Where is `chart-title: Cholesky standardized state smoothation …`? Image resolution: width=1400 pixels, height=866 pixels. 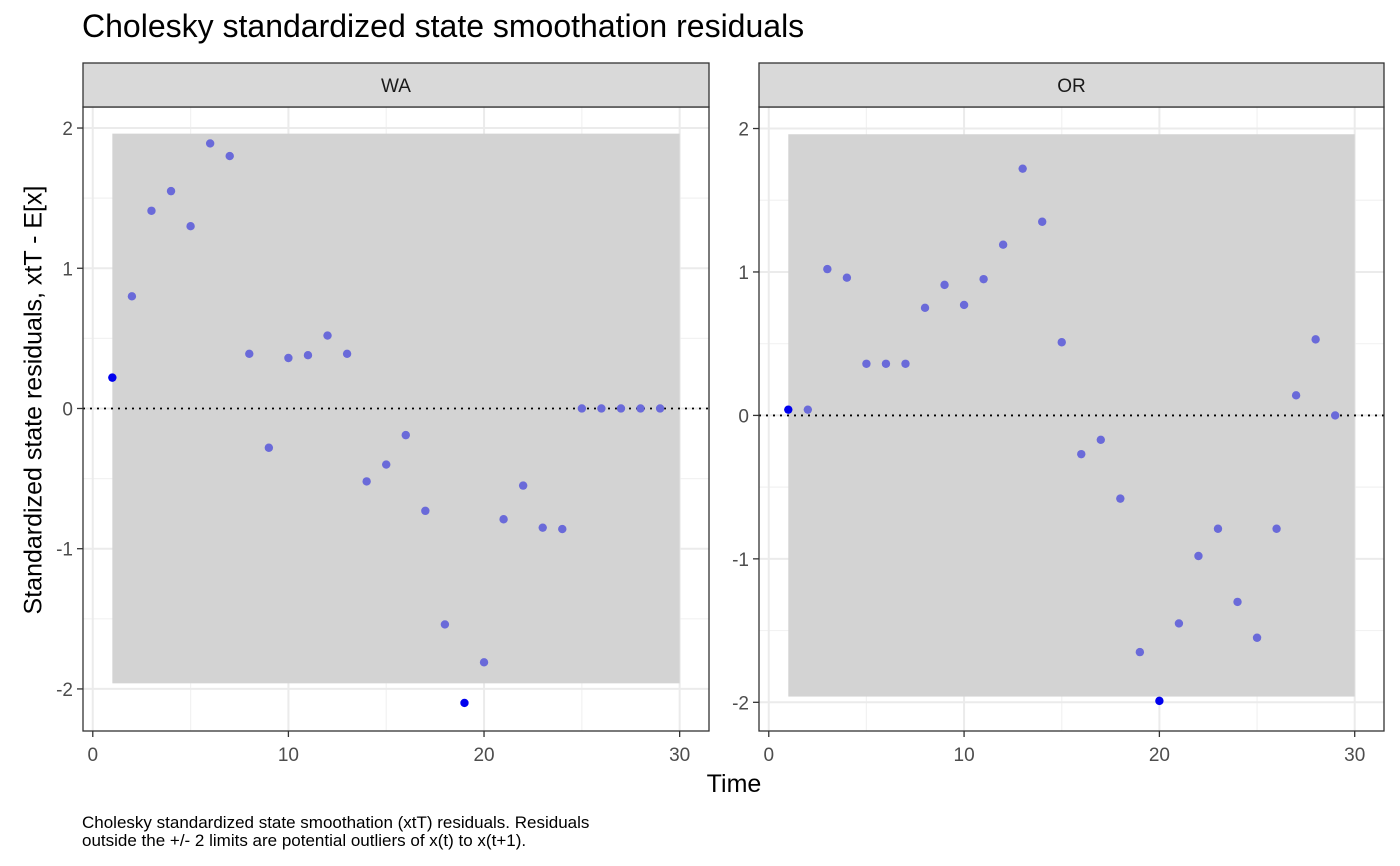 chart-title: Cholesky standardized state smoothation … is located at coordinates (443, 26).